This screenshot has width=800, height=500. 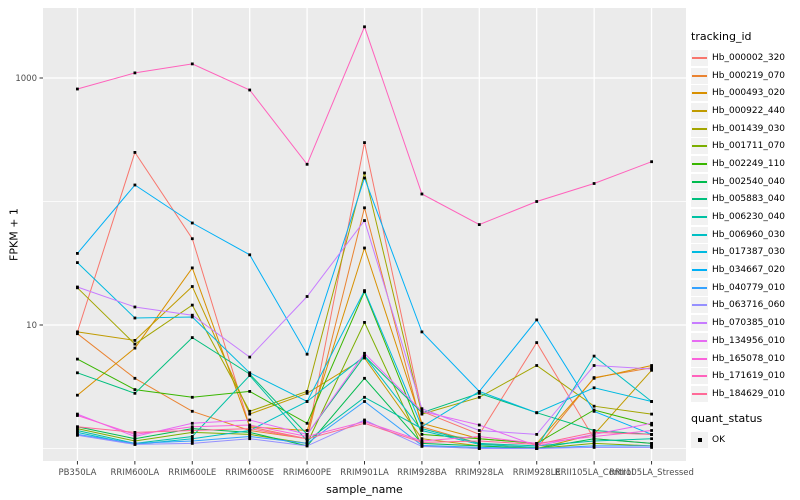 What do you see at coordinates (745, 394) in the screenshot?
I see `legend-item: Hb_184629_010` at bounding box center [745, 394].